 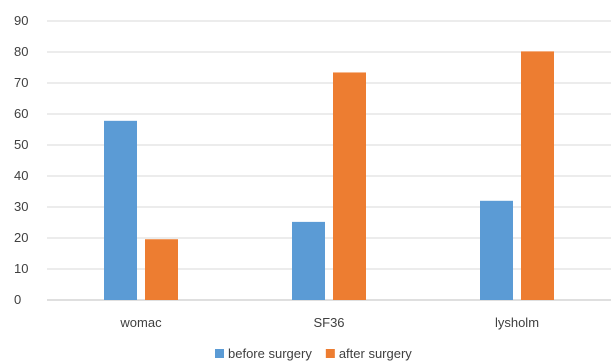 What do you see at coordinates (120, 210) in the screenshot?
I see `bar-before-womac` at bounding box center [120, 210].